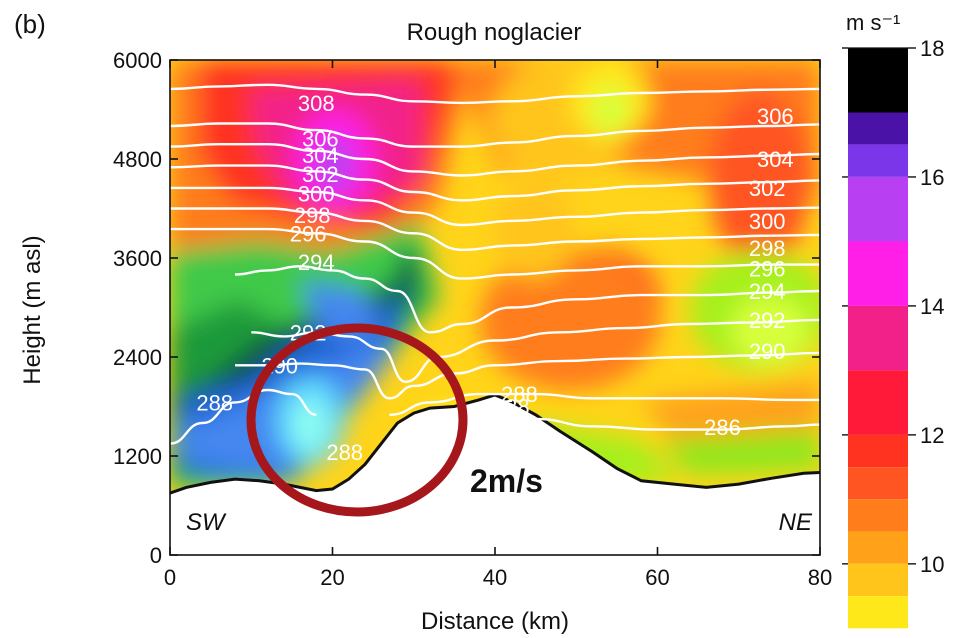 The height and width of the screenshot is (638, 964). What do you see at coordinates (32, 309) in the screenshot?
I see `y-axis-label: Height (m asl)` at bounding box center [32, 309].